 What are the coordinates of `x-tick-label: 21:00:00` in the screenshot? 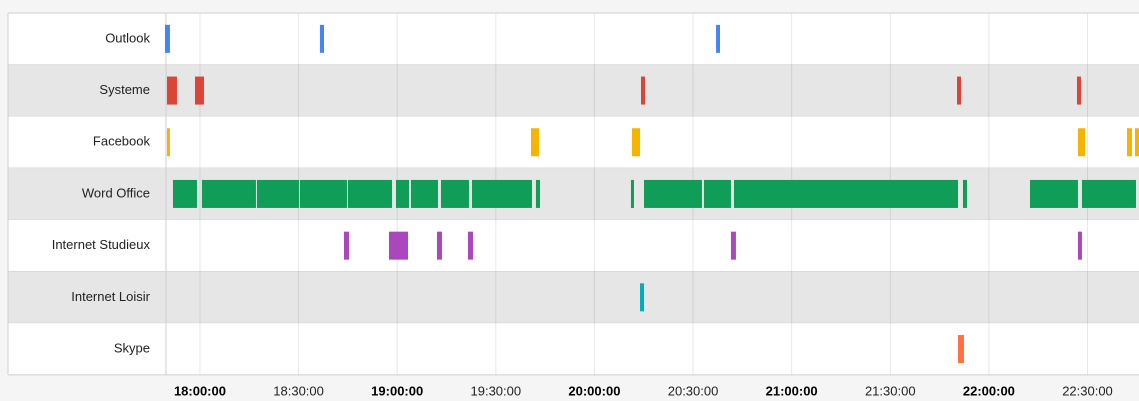 It's located at (792, 390).